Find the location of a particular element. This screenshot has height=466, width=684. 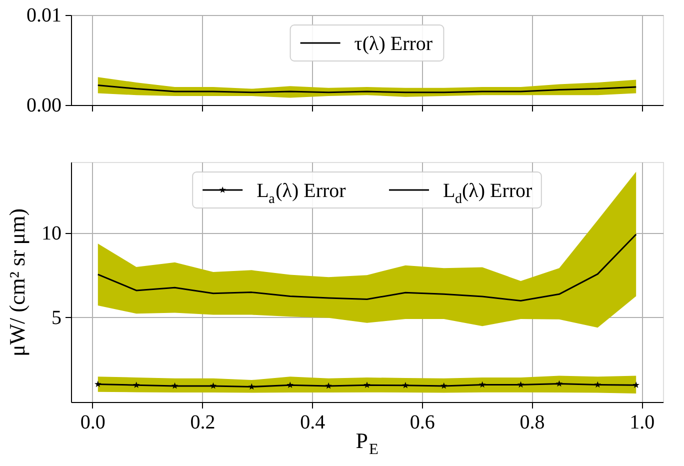

x-tick-label: 0.0 is located at coordinates (93, 423).